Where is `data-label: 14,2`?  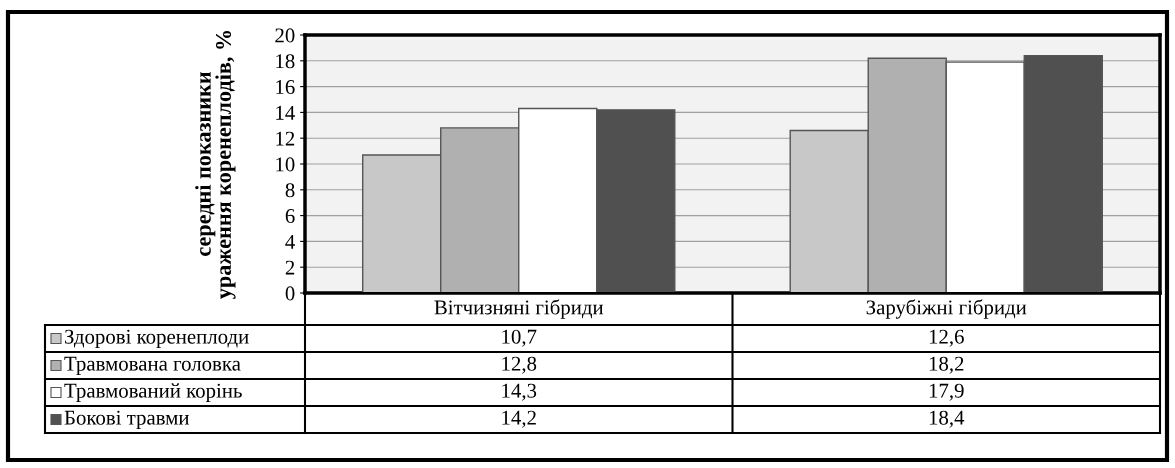
data-label: 14,2 is located at coordinates (519, 419).